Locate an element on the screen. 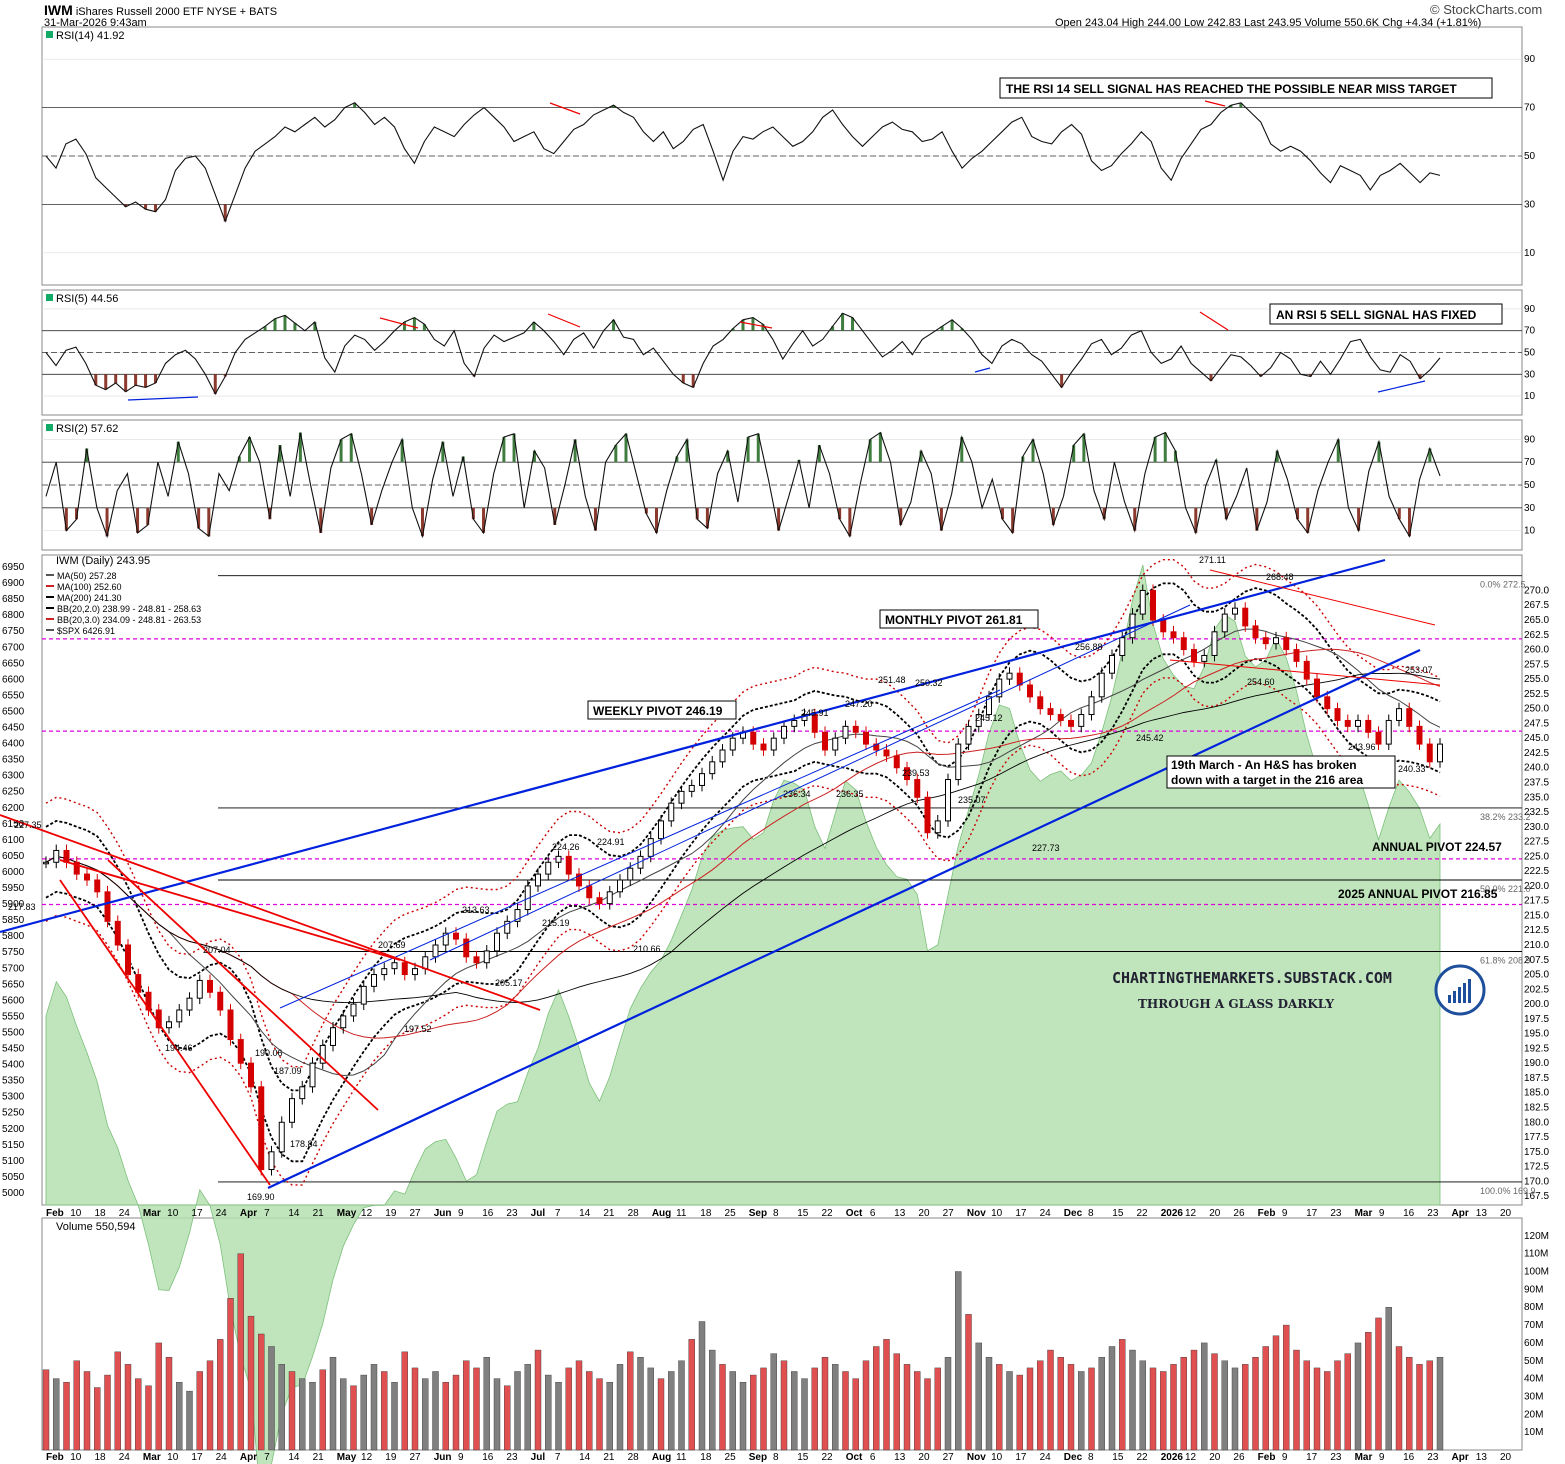  x-axis-label: 14 is located at coordinates (294, 1213).